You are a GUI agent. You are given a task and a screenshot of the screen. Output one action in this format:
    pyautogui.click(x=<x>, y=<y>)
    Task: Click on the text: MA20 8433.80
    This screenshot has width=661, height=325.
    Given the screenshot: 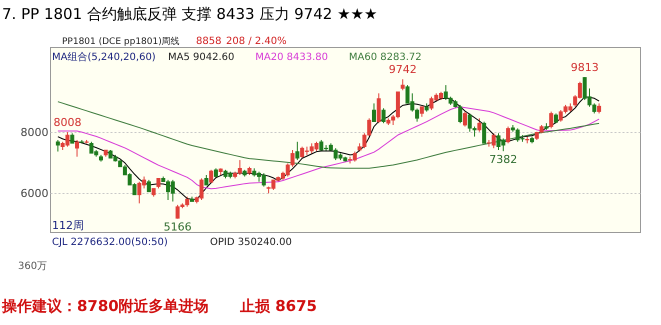 What is the action you would take?
    pyautogui.click(x=291, y=57)
    